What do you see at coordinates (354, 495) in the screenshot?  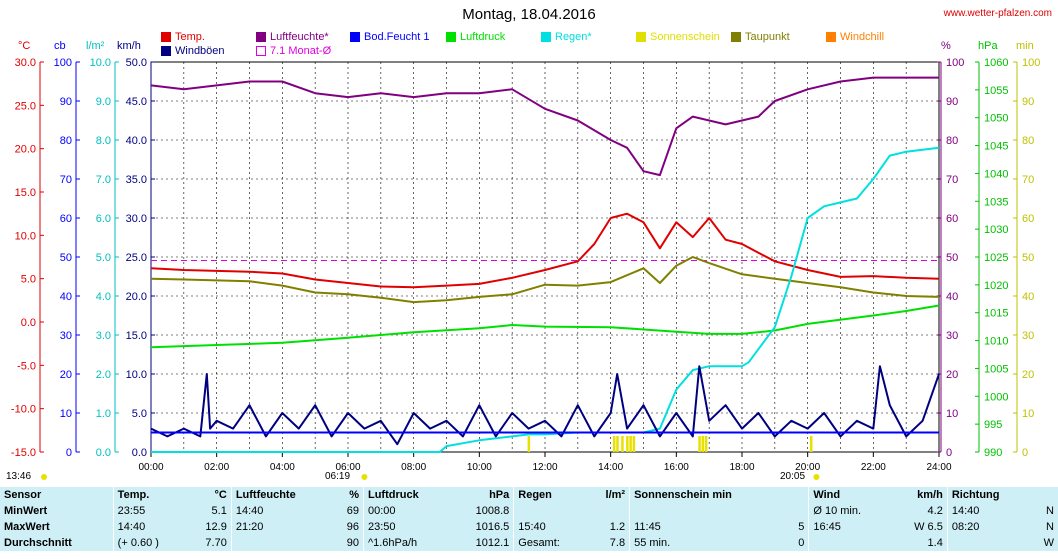 I see `stats-cell: %` at bounding box center [354, 495].